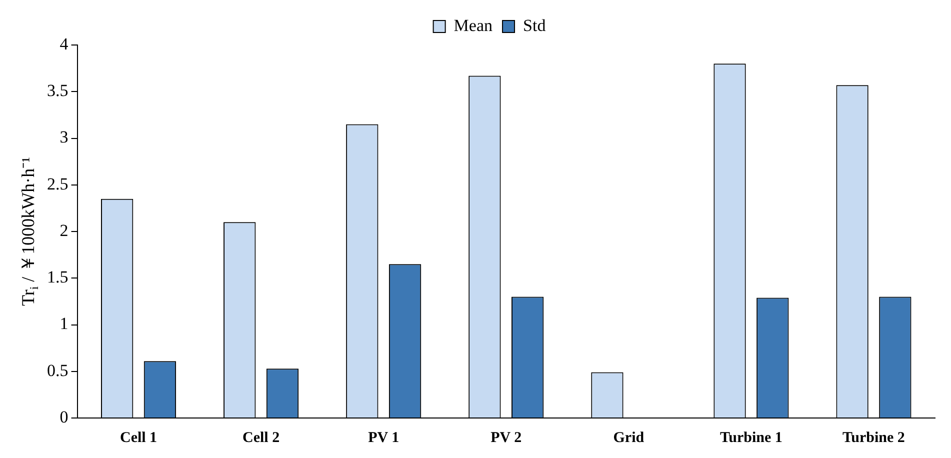  Describe the element at coordinates (57, 277) in the screenshot. I see `y-tick-label: 1.5` at that location.